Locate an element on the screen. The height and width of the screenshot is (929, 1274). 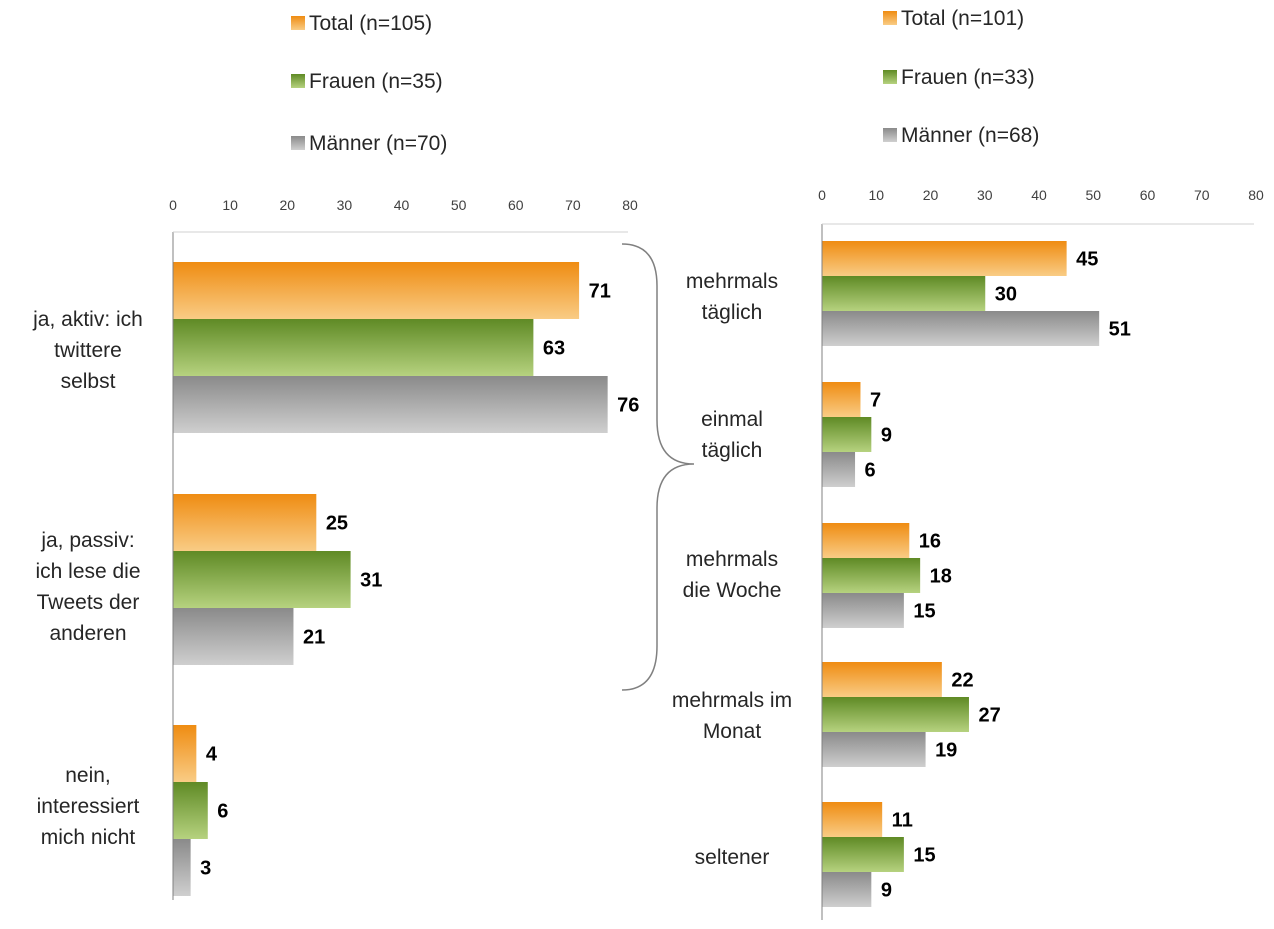
category-label: mehrmals die Woche is located at coordinates (732, 575).